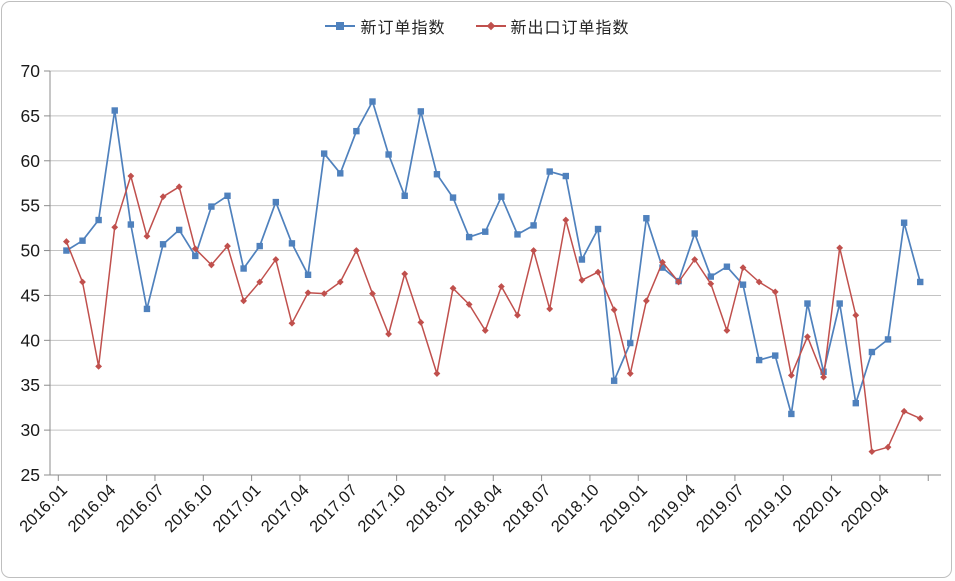 Image resolution: width=955 pixels, height=581 pixels. Describe the element at coordinates (30, 475) in the screenshot. I see `y-tick-label: 25` at that location.